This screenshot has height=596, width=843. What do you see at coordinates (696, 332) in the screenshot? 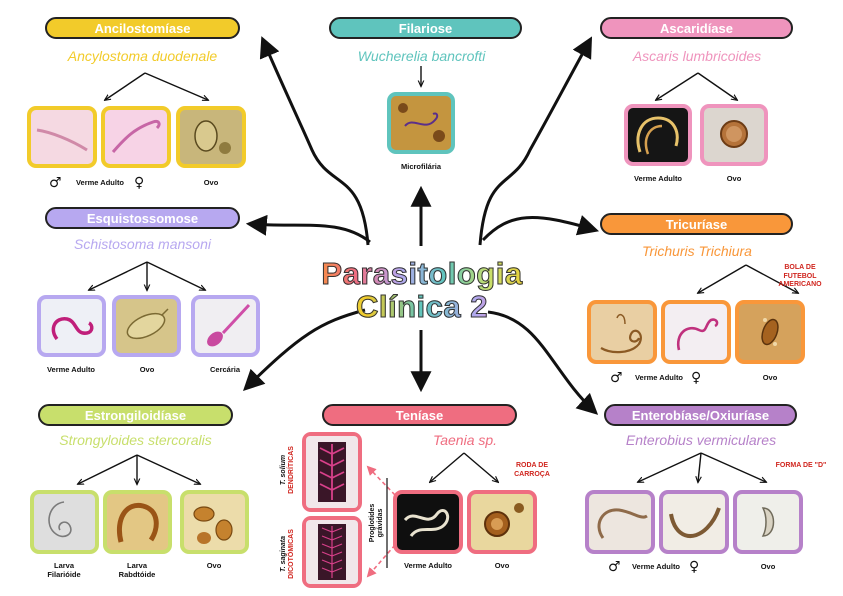
I see `image-adult-female-trichuris` at bounding box center [696, 332].